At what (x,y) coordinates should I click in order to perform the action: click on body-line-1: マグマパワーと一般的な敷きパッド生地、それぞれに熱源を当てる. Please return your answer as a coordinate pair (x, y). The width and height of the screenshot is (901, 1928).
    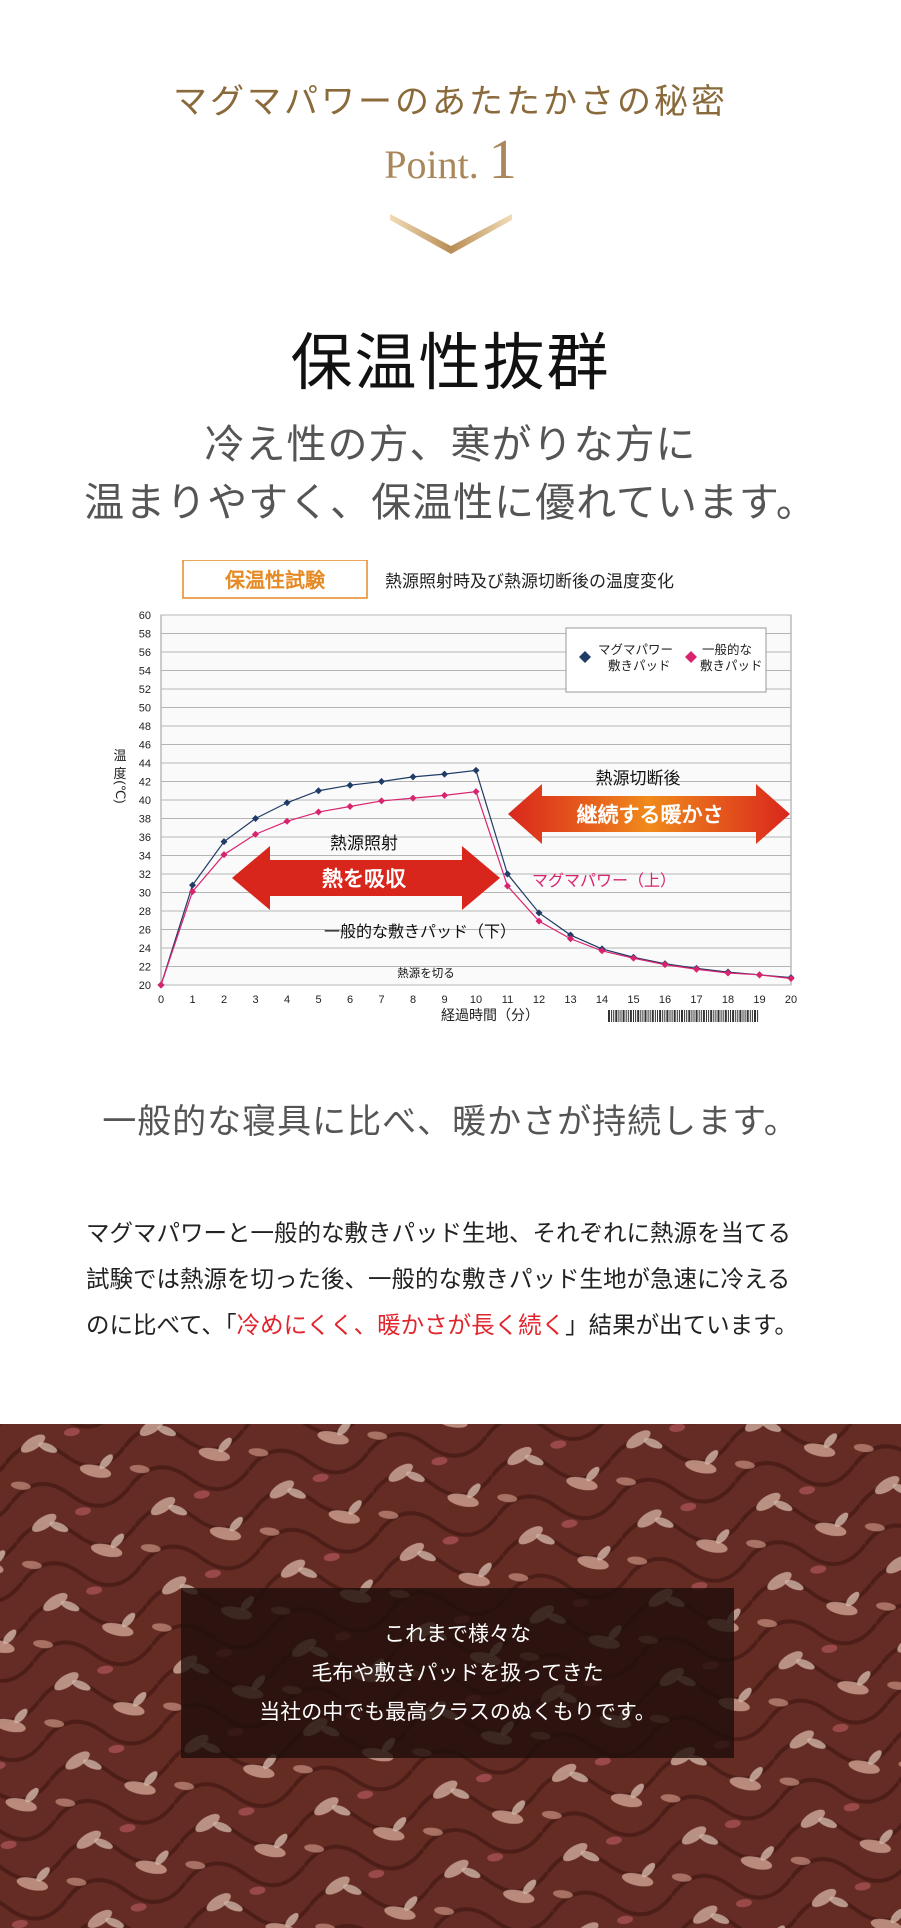
    Looking at the image, I should click on (438, 1233).